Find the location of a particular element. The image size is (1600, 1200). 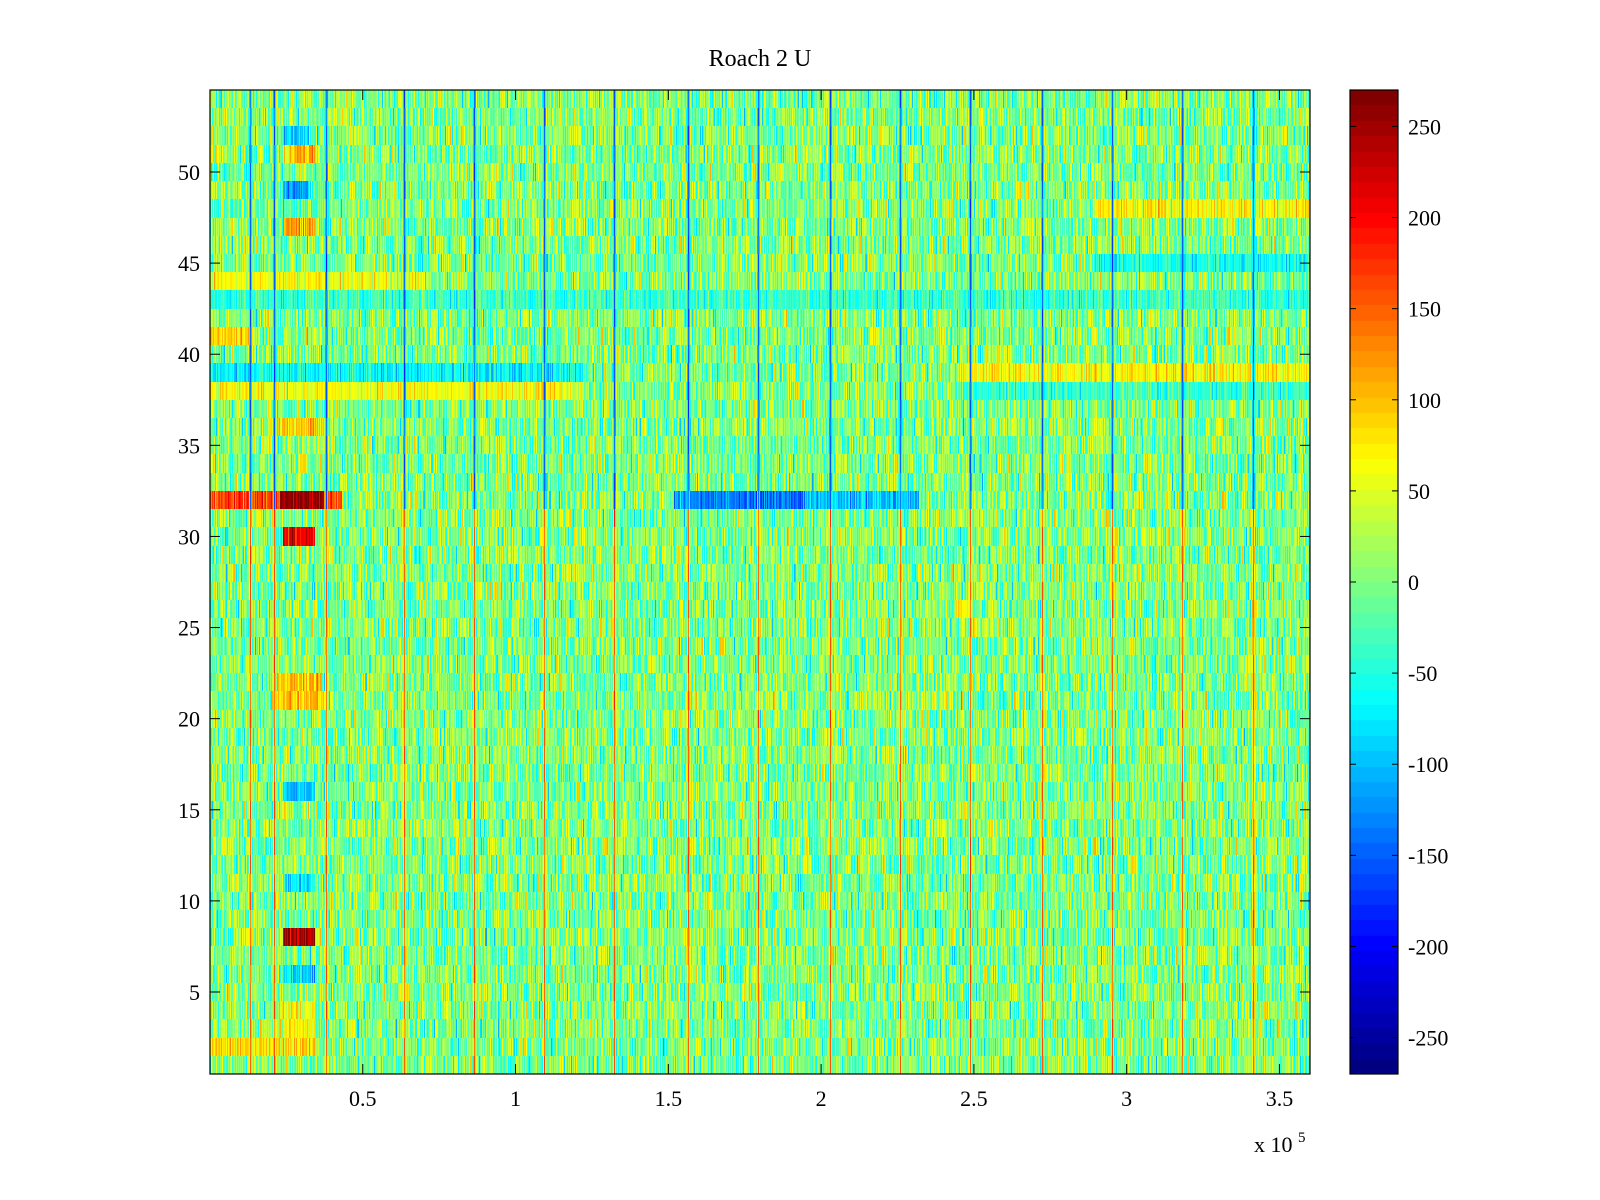

y-tick-label: 35 is located at coordinates (189, 445).